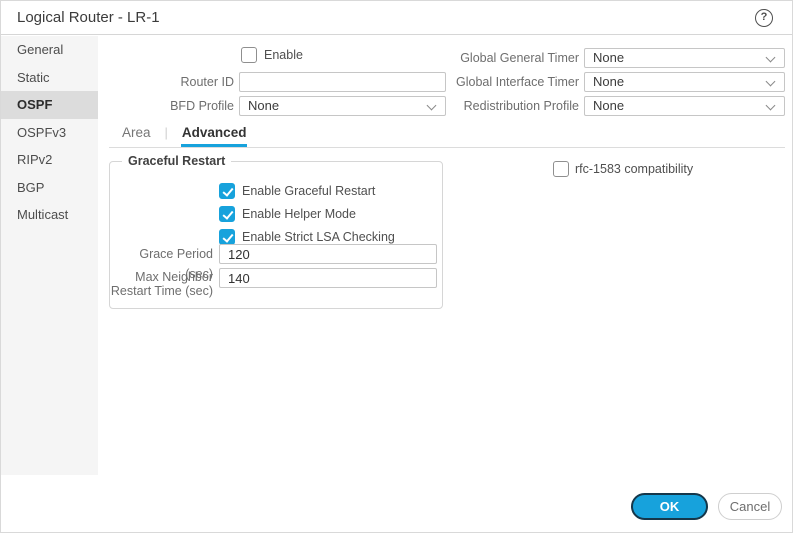  Describe the element at coordinates (684, 58) in the screenshot. I see `global-general-timer-dropdown: None` at that location.